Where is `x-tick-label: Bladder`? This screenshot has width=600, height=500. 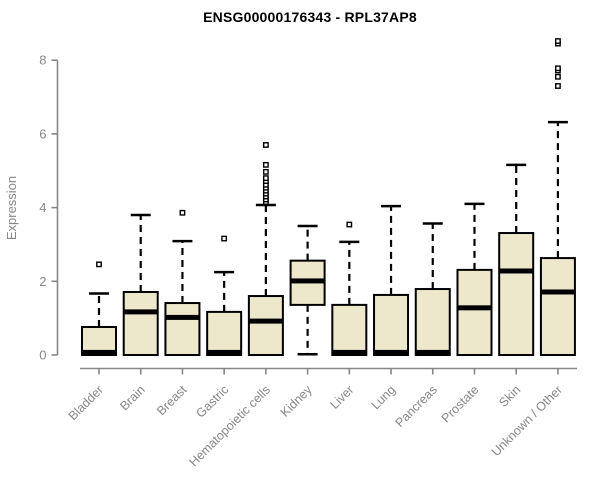
x-tick-label: Bladder is located at coordinates (86, 403).